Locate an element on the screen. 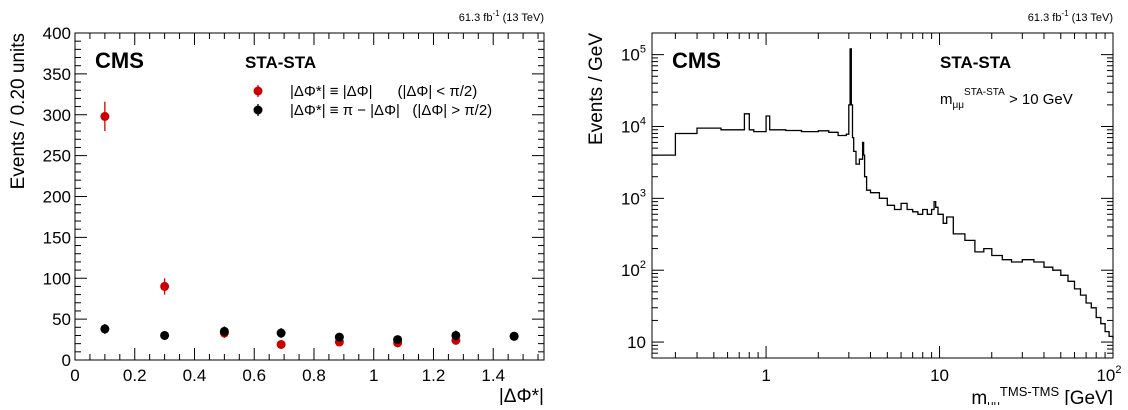 The image size is (1128, 410). left-y-tick-label: 250 is located at coordinates (57, 156).